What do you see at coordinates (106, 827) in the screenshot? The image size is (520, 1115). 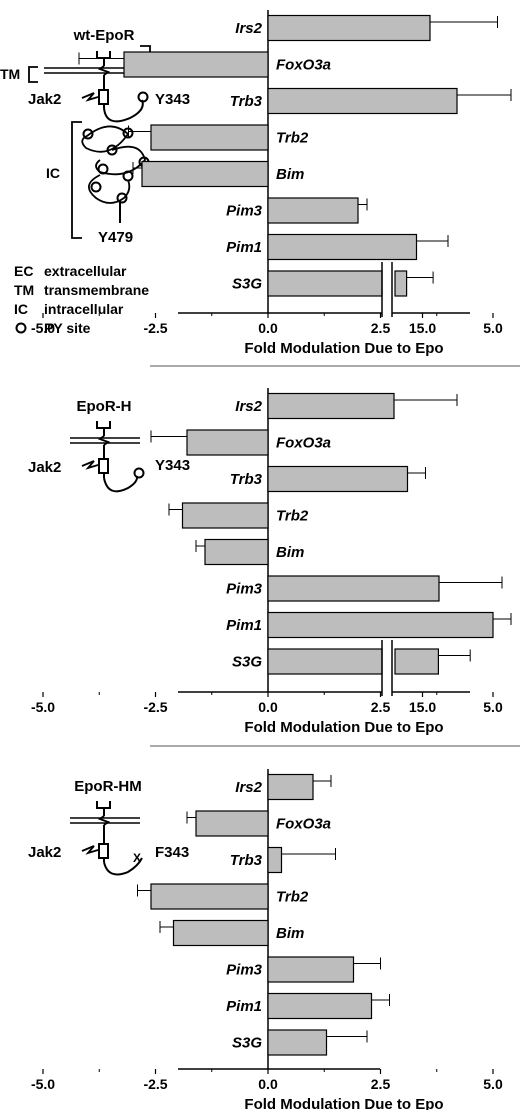 I see `epor-hm-schematic: EpoR-HM` at bounding box center [106, 827].